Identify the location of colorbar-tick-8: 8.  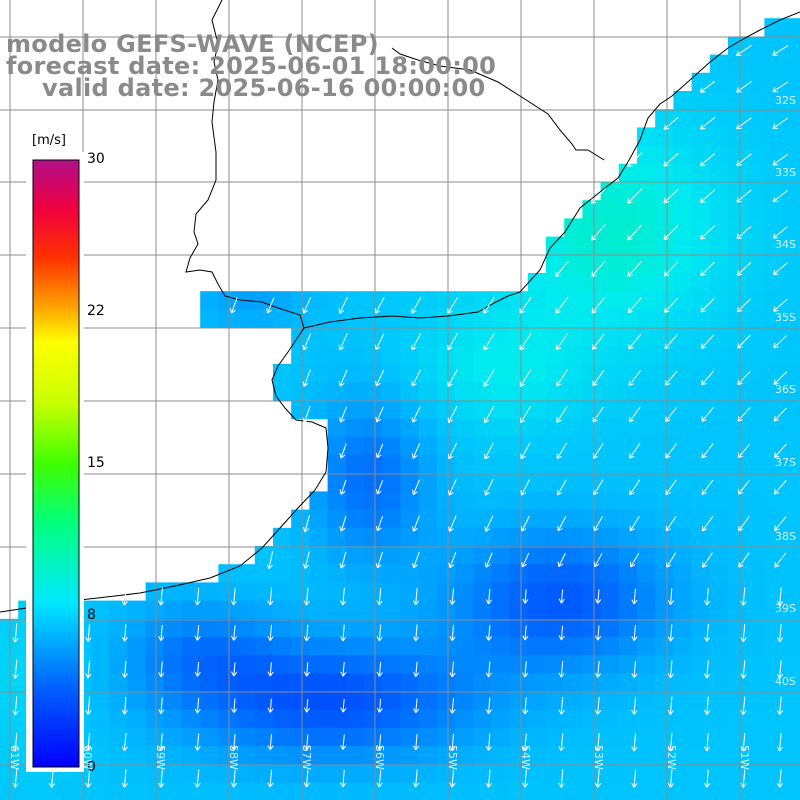
(91, 615).